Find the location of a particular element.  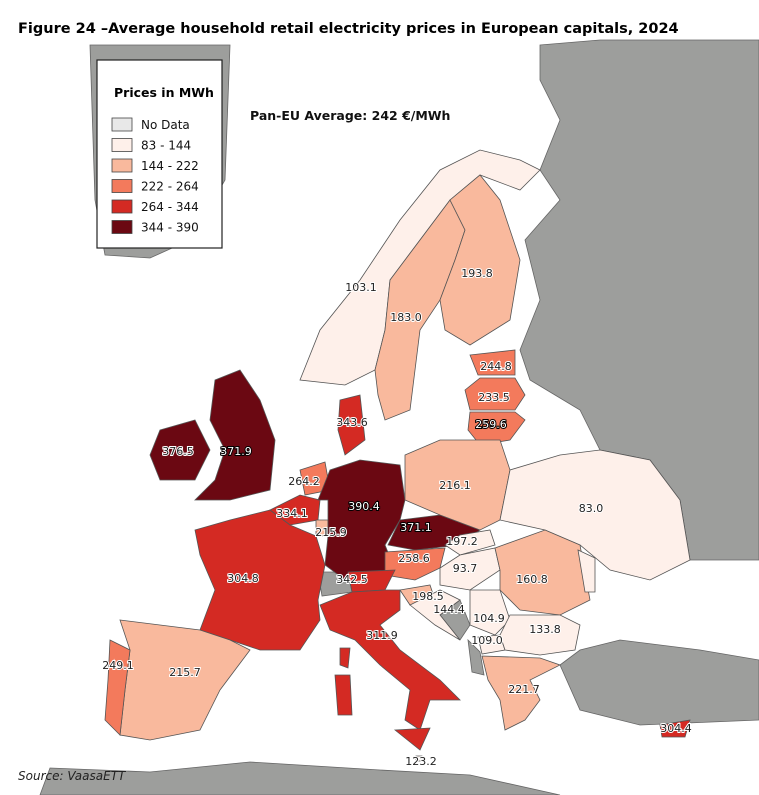

legend-title: Prices in MWh is located at coordinates (164, 92).